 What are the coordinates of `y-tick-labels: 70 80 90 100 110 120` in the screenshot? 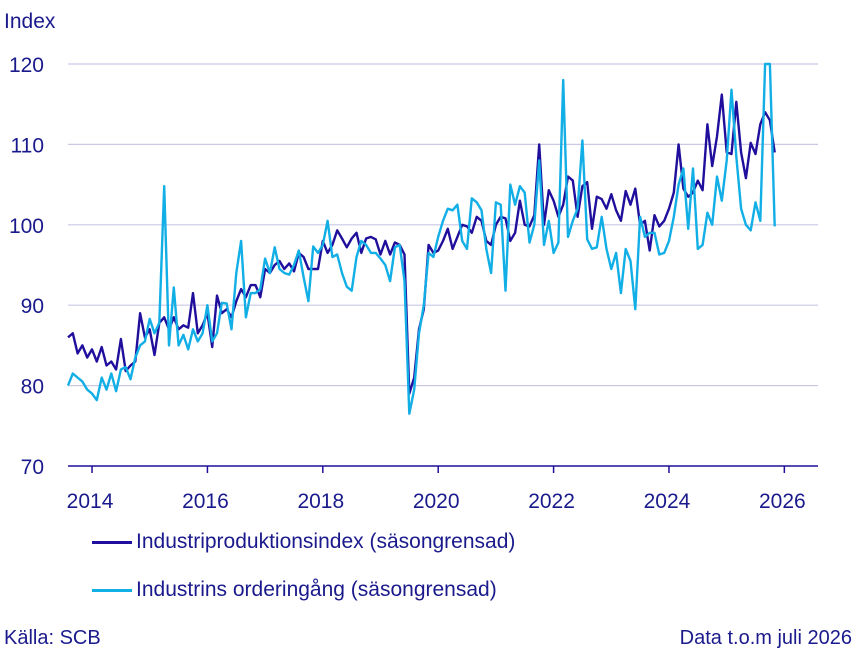 It's located at (26, 266).